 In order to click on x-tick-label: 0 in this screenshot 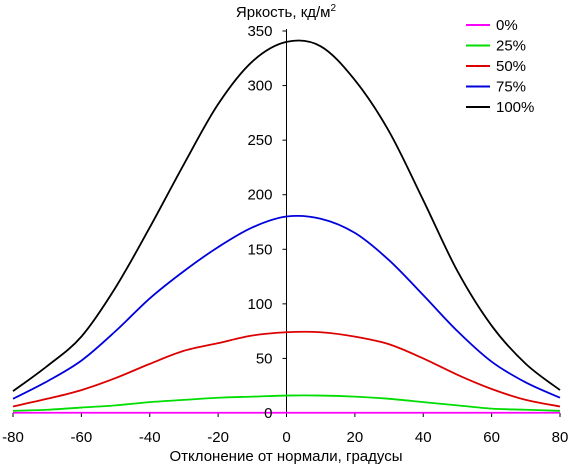, I will do `click(286, 437)`.